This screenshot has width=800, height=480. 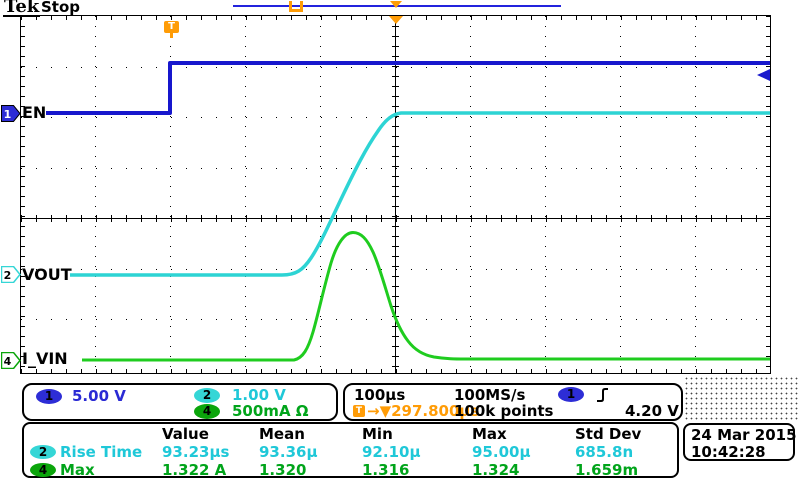 I want to click on expansion-point-triangle-icon, so click(x=396, y=20).